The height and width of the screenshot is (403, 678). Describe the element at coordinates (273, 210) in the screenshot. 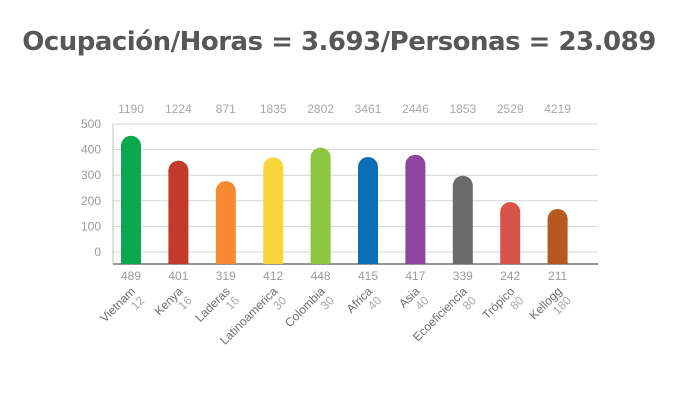

I see `bar-latinoamerica` at that location.